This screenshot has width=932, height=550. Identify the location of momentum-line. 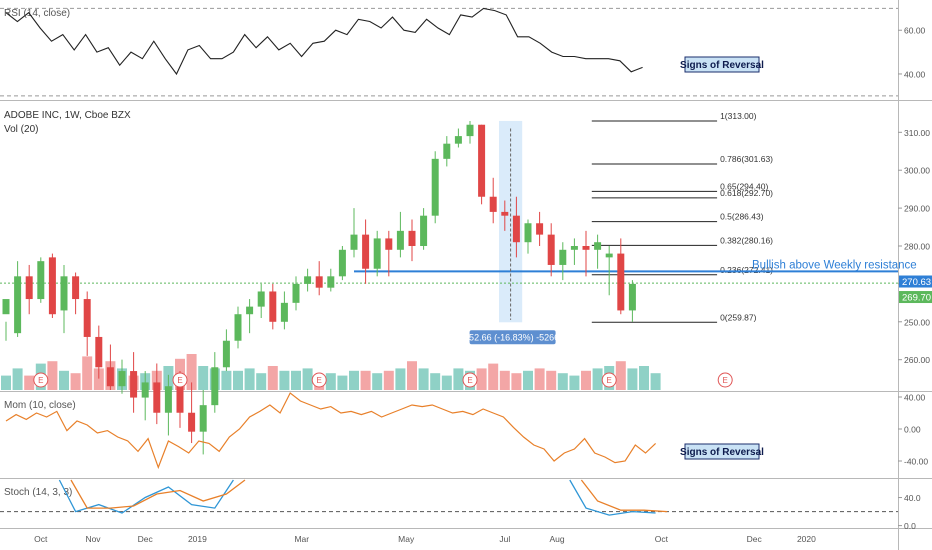
(331, 431).